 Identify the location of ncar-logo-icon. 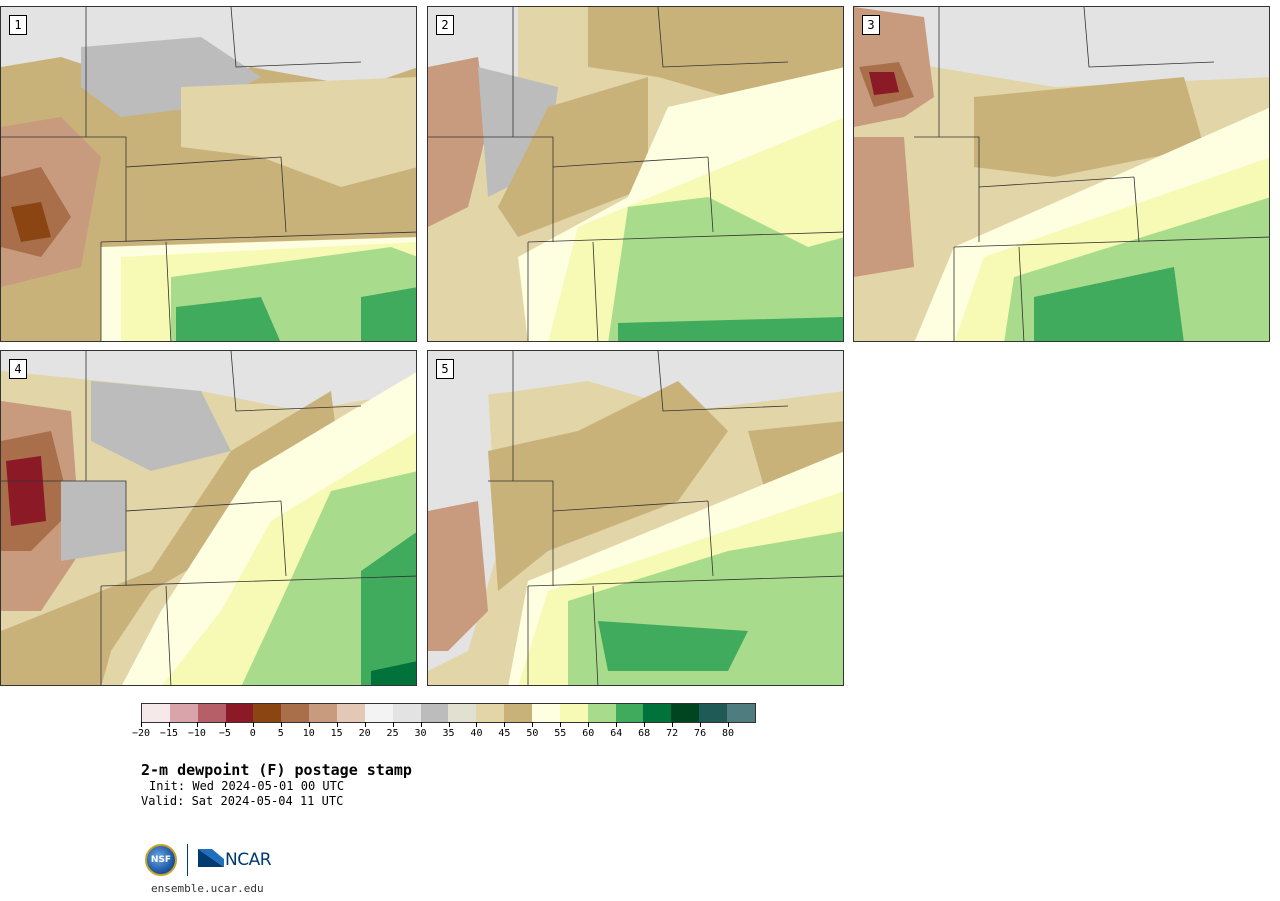
(211, 858).